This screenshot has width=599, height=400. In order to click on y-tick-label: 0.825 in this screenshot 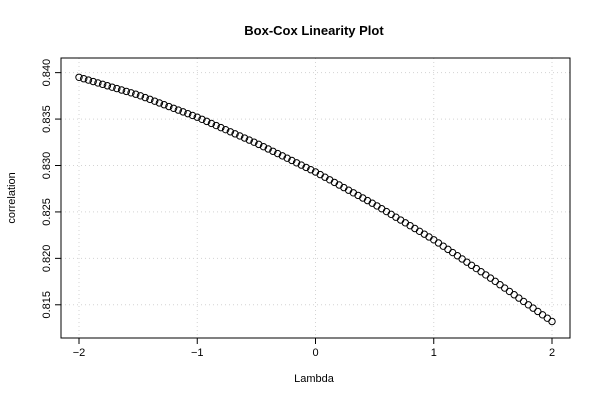, I will do `click(47, 212)`.